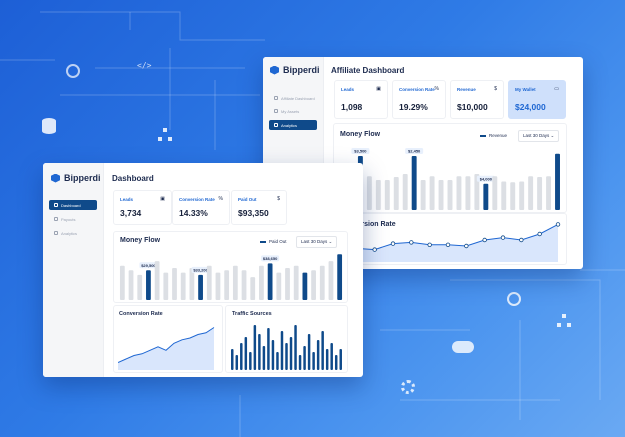  Describe the element at coordinates (73, 205) in the screenshot. I see `sidebar-item-dashboard: Dashboard` at that location.